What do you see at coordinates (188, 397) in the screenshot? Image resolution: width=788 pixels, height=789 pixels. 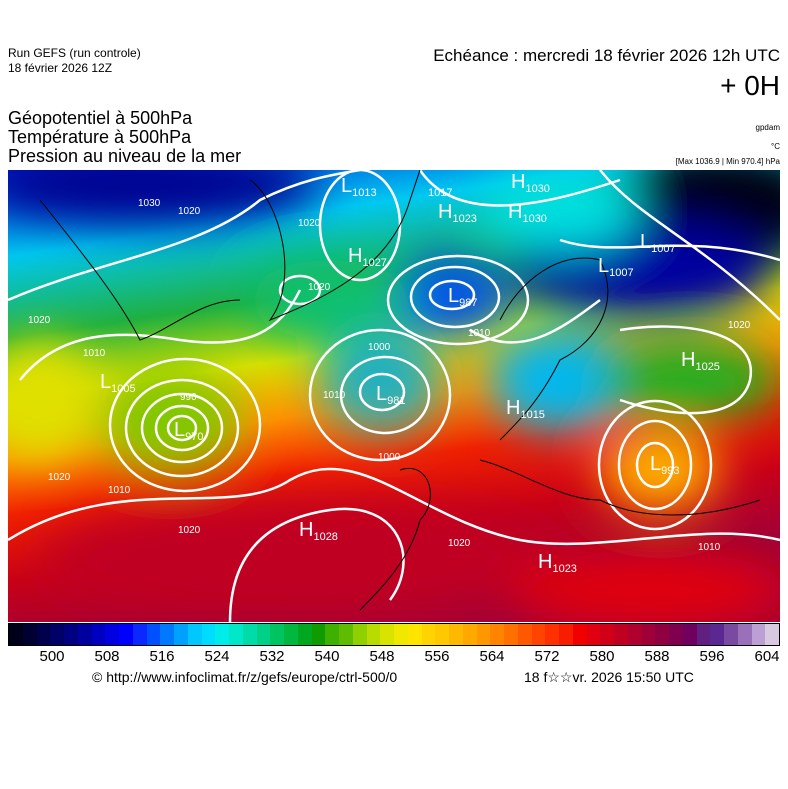 I see `isobar-label: 990` at bounding box center [188, 397].